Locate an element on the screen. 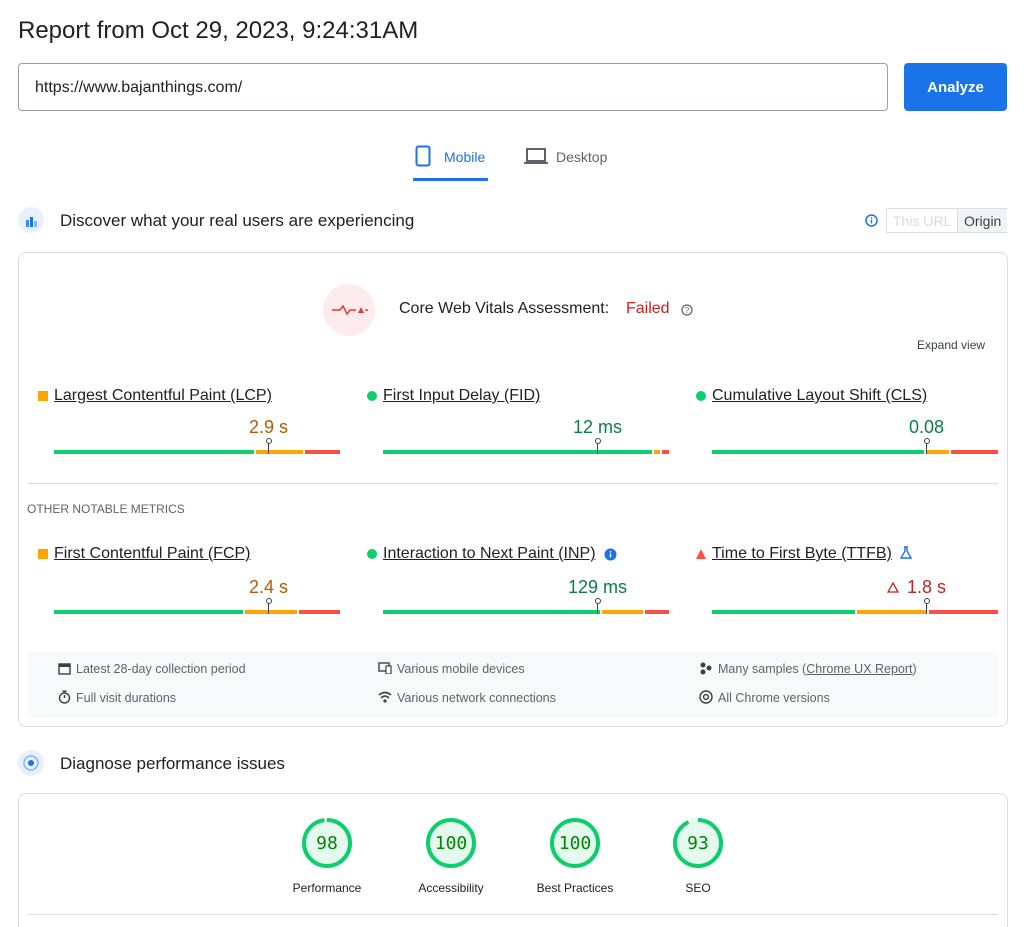 Image resolution: width=1024 pixels, height=927 pixels. score-label: Accessibility is located at coordinates (451, 888).